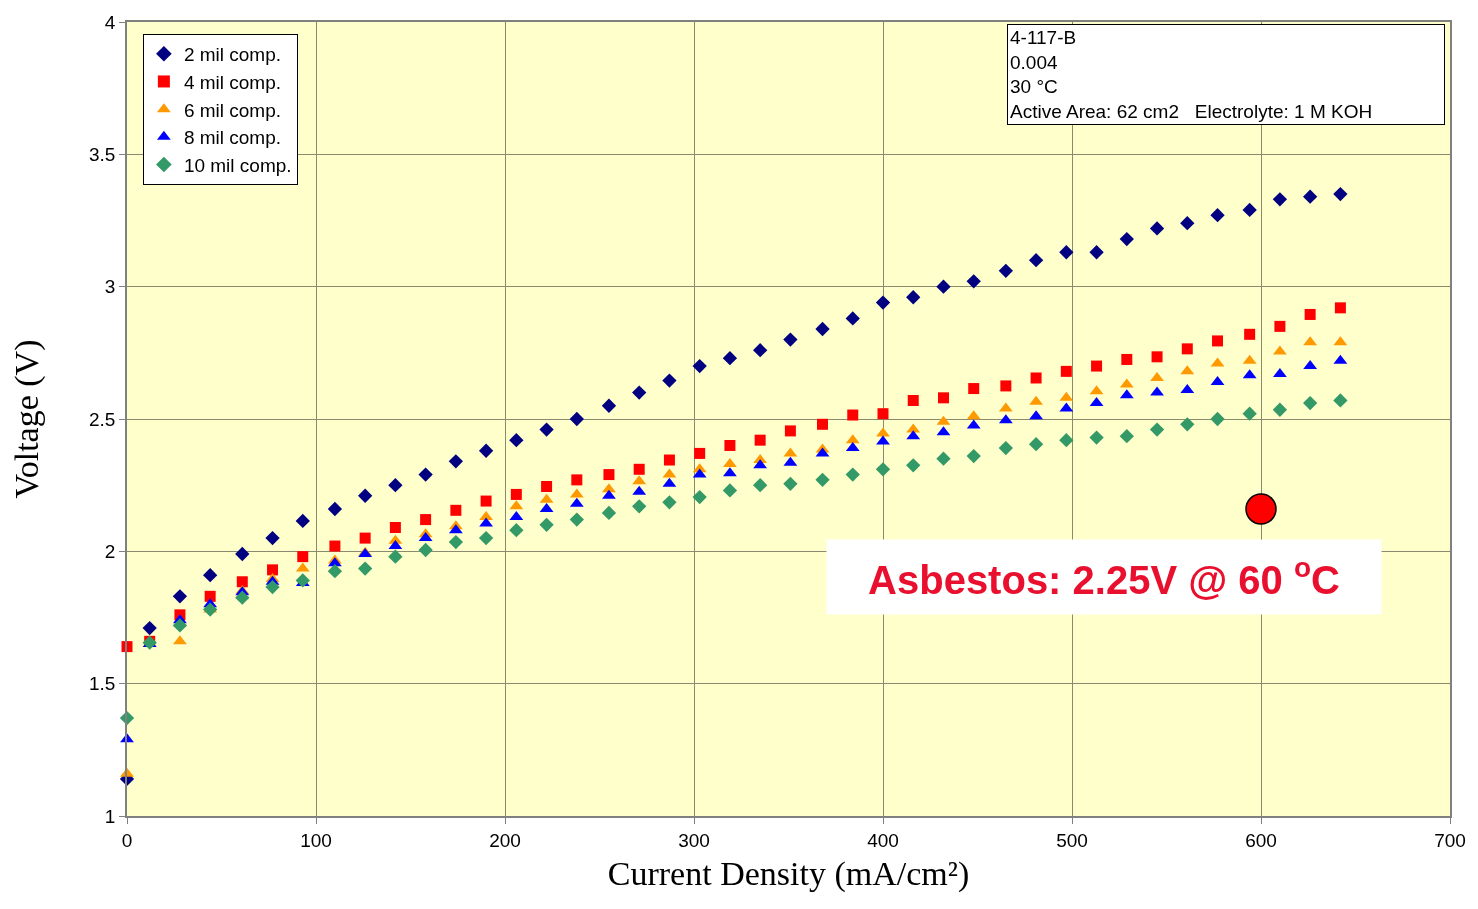 This screenshot has height=909, width=1478. Describe the element at coordinates (110, 22) in the screenshot. I see `y-tick-label: 4` at that location.